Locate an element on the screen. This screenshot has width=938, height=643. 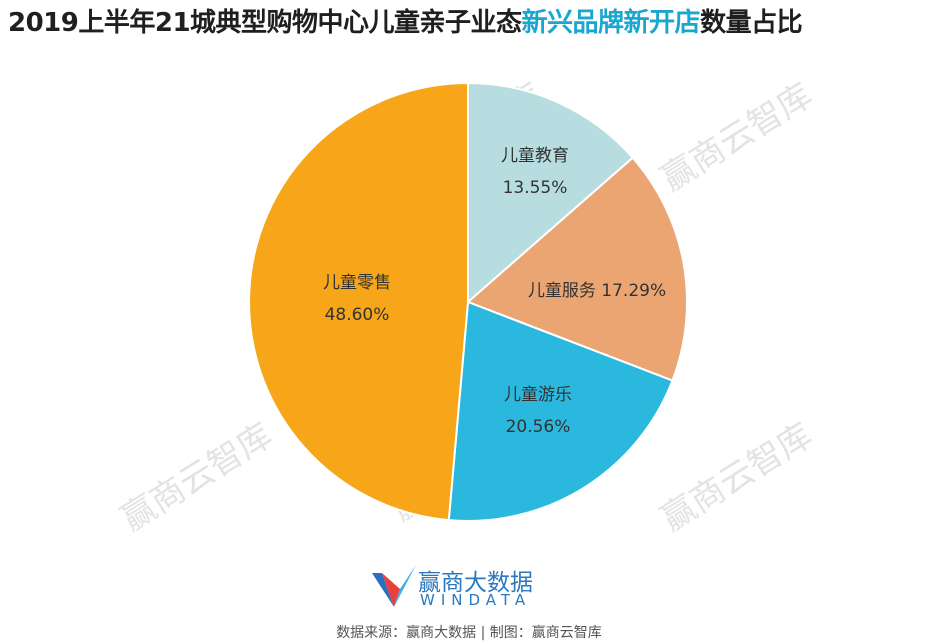
slice-value-label: 48.60% is located at coordinates (357, 315).